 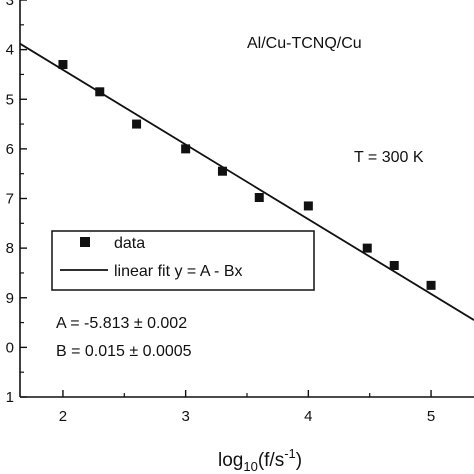 I want to click on x-tick-label: 3, so click(x=185, y=416).